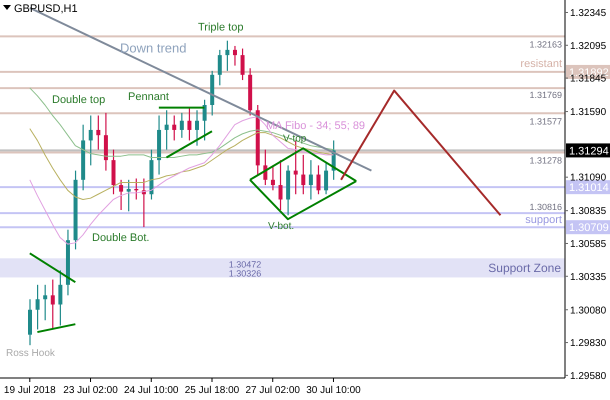 The image size is (610, 400). What do you see at coordinates (545, 44) in the screenshot?
I see `annotation: 1.32163` at bounding box center [545, 44].